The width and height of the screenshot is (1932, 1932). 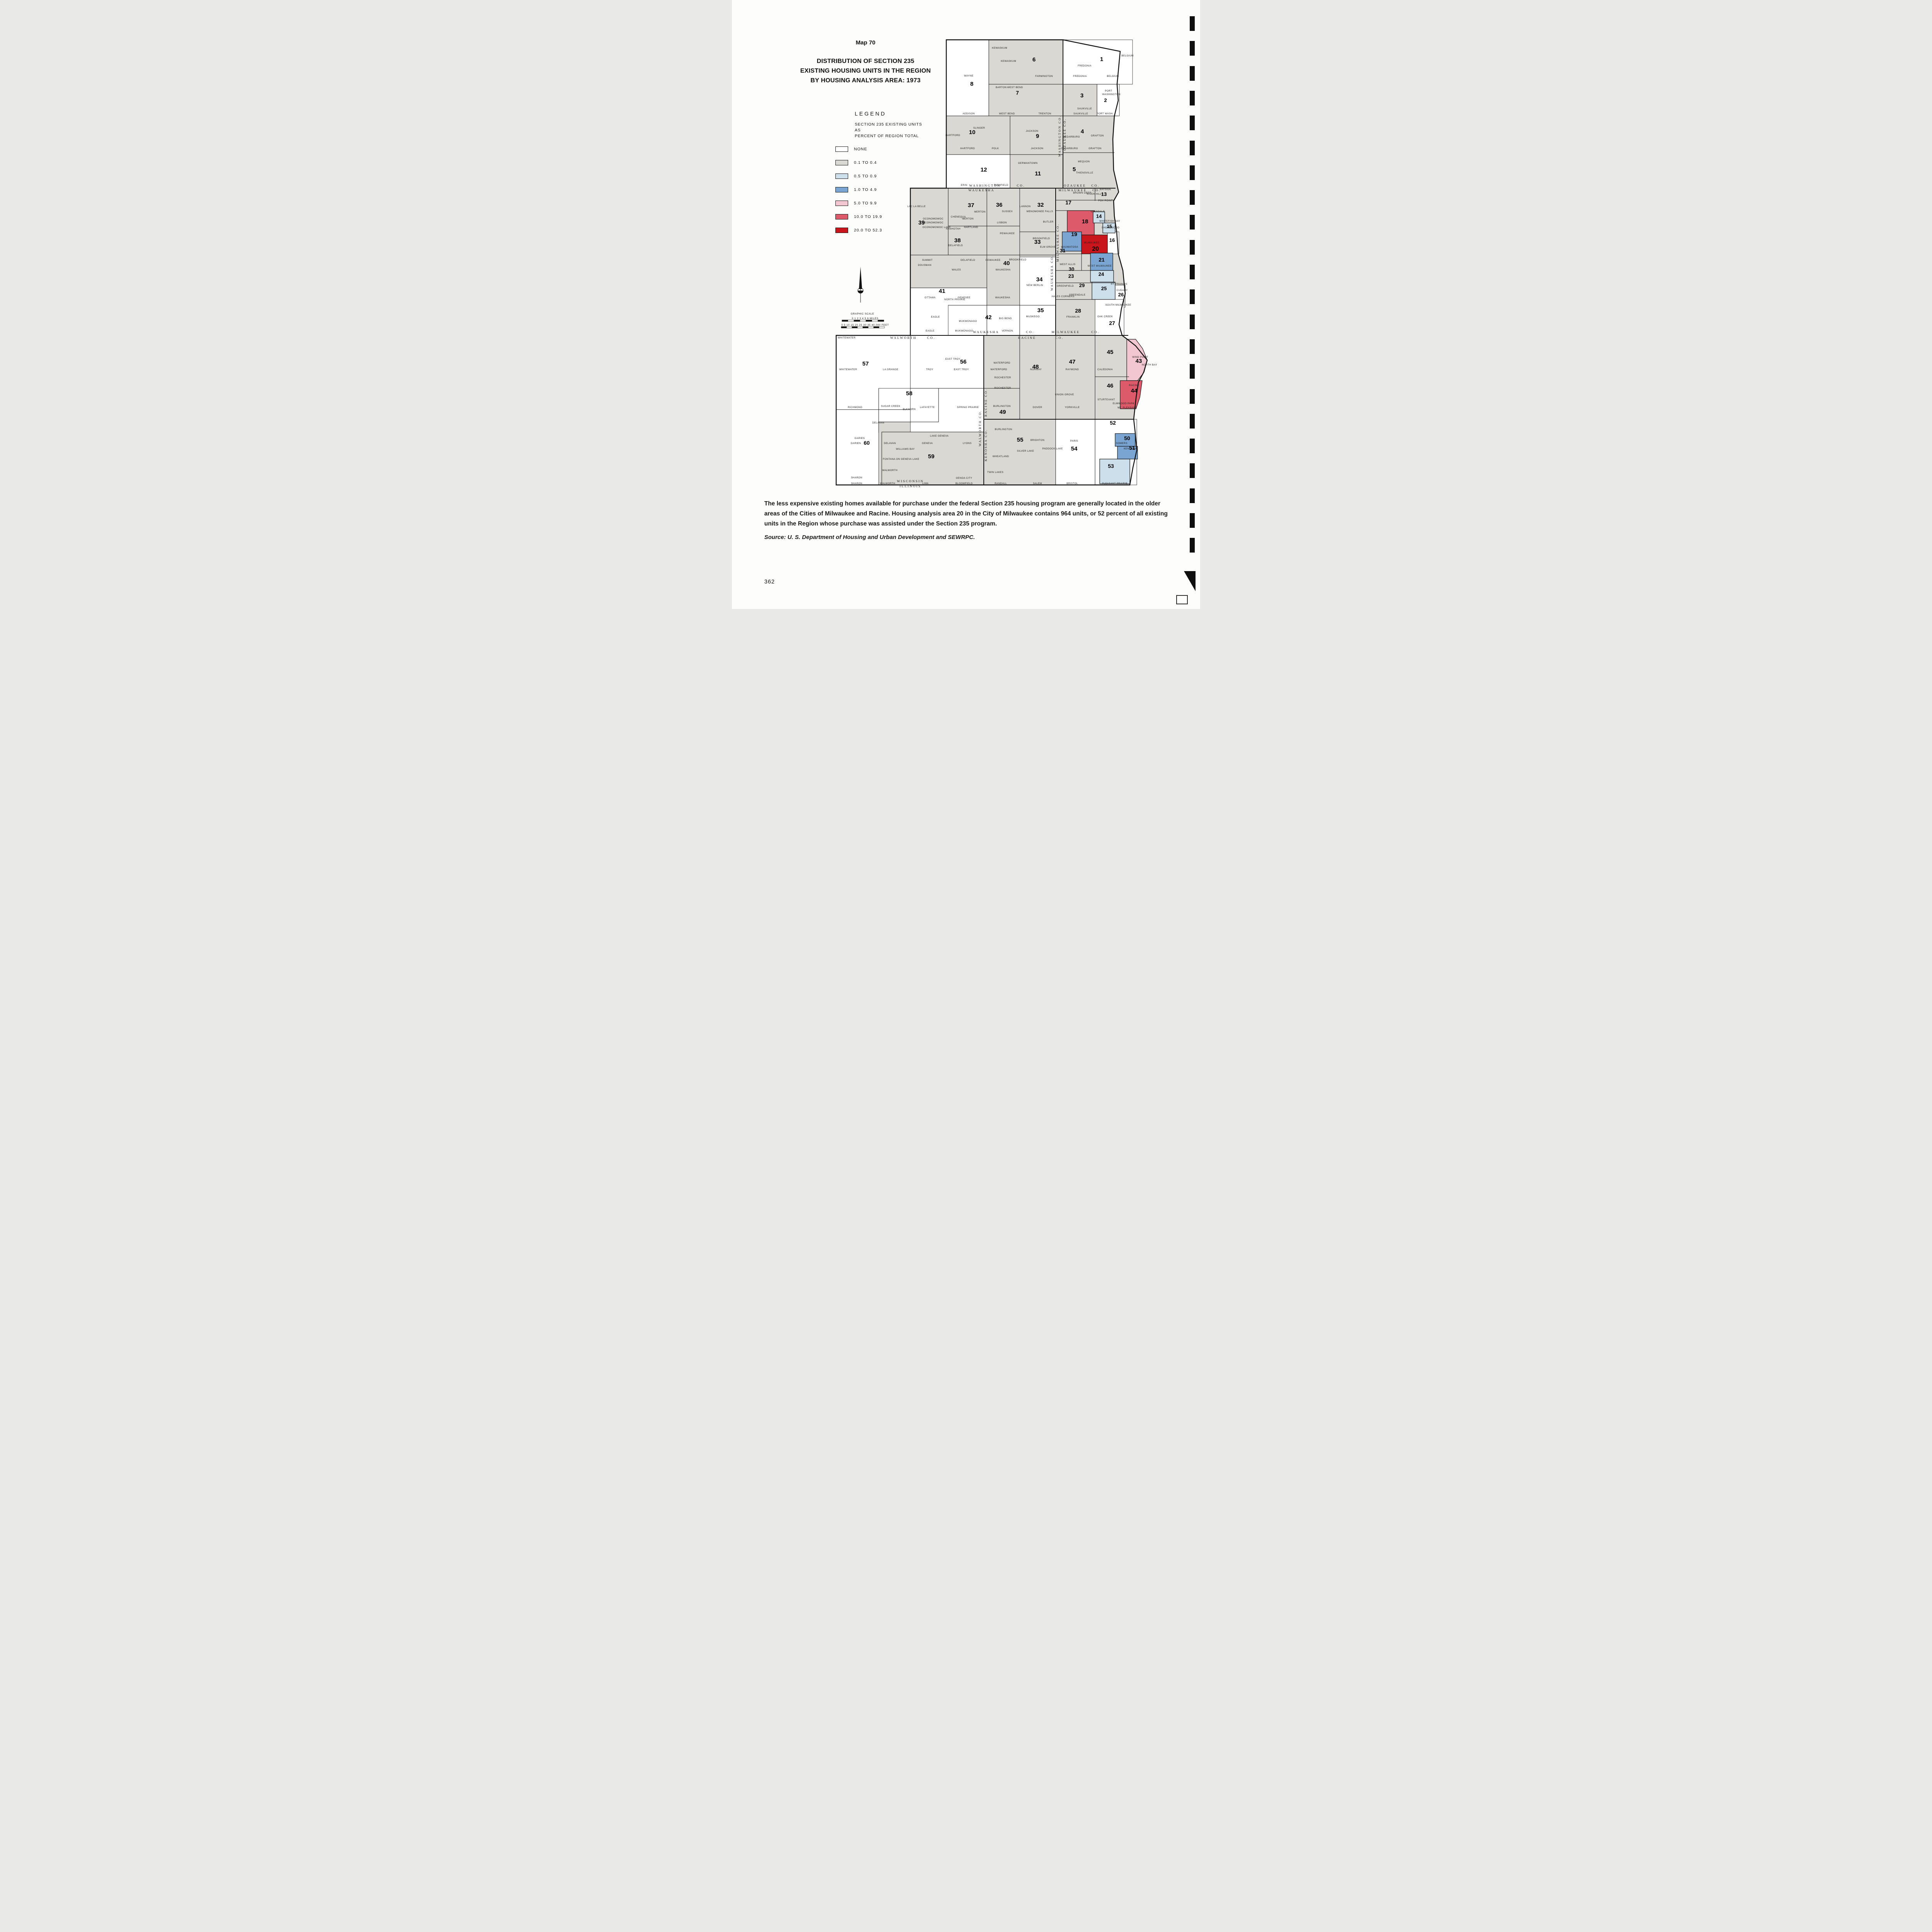 I want to click on county-label: OZAUKEE CO., so click(x=1064, y=135).